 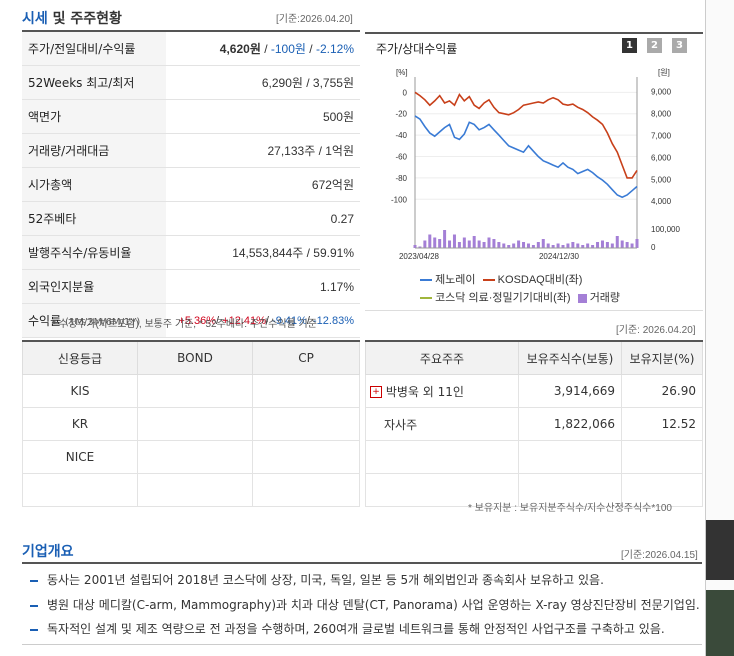 I want to click on row-label: 52Weeks 최고/최저, so click(x=94, y=82).